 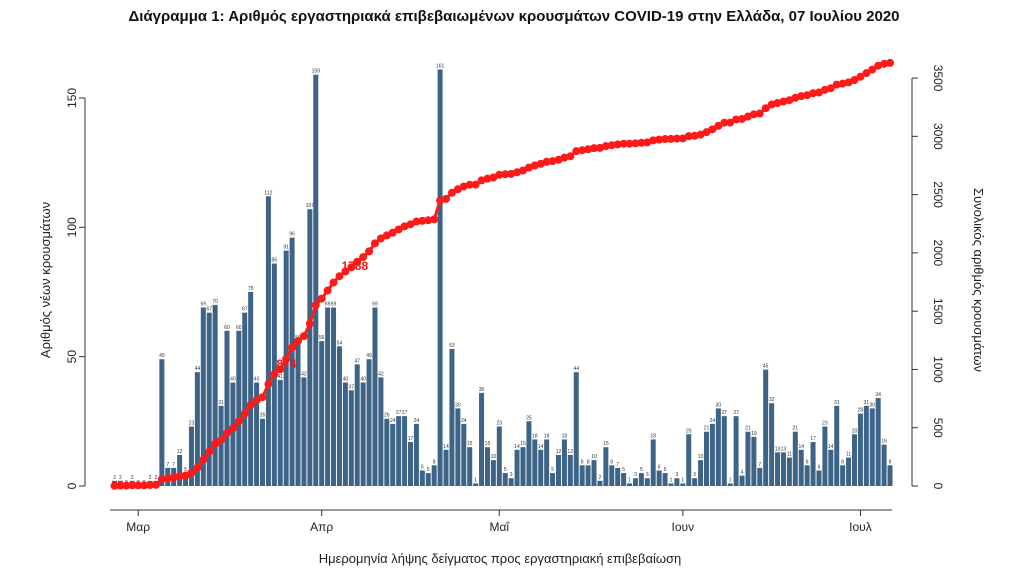 I want to click on bar-value-label: 60, so click(x=227, y=328).